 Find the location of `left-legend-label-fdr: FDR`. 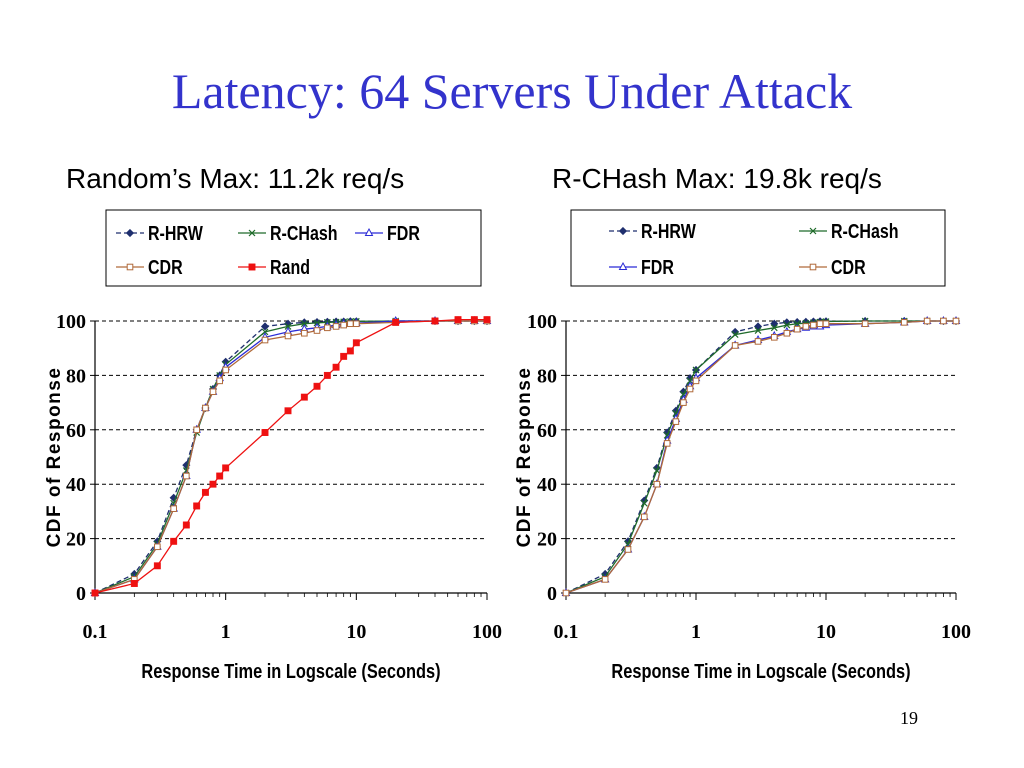

left-legend-label-fdr: FDR is located at coordinates (403, 233).